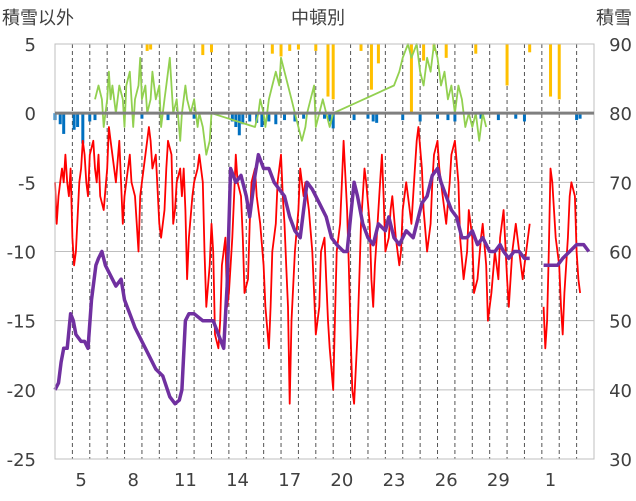 Image resolution: width=636 pixels, height=501 pixels. I want to click on left-tick-label-1: 0, so click(30, 114).